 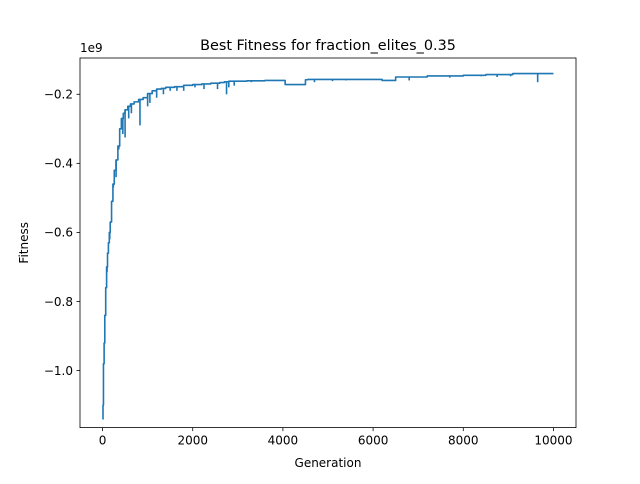 I want to click on x-tick-label: 2000, so click(x=192, y=441).